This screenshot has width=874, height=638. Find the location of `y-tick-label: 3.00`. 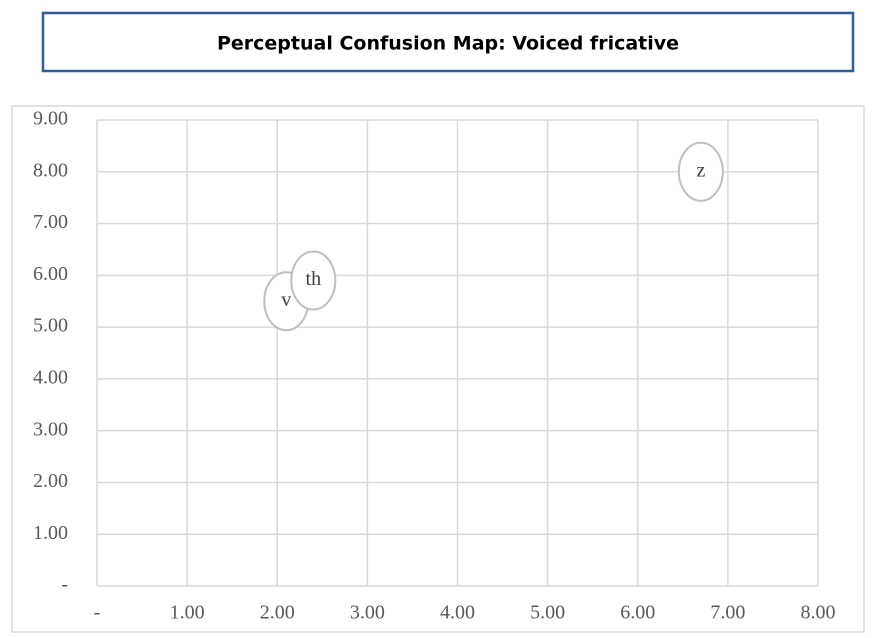

y-tick-label: 3.00 is located at coordinates (50, 429).